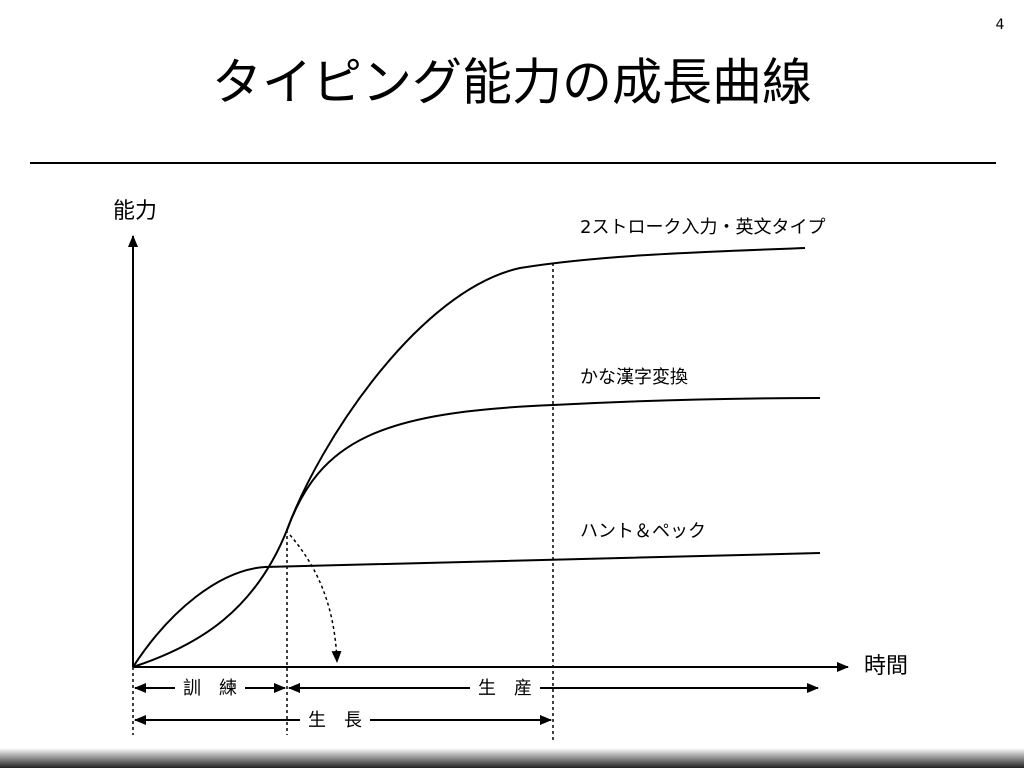 The height and width of the screenshot is (768, 1024). What do you see at coordinates (335, 720) in the screenshot?
I see `phase-label: 生 長` at bounding box center [335, 720].